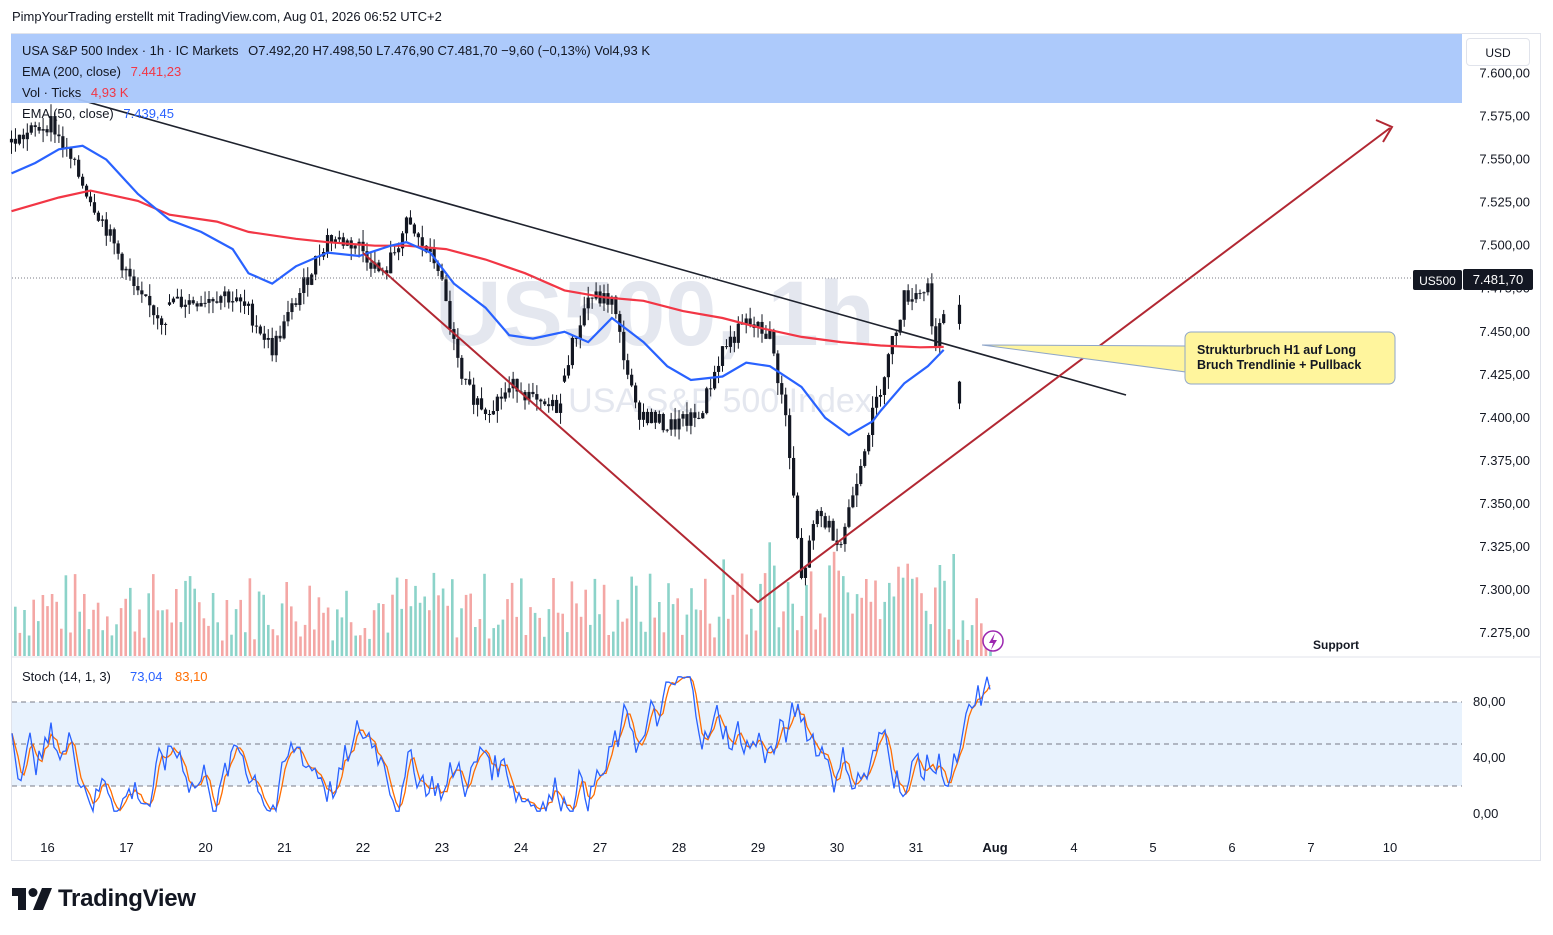  I want to click on price-axis-tick: 7.425,00, so click(1504, 374).